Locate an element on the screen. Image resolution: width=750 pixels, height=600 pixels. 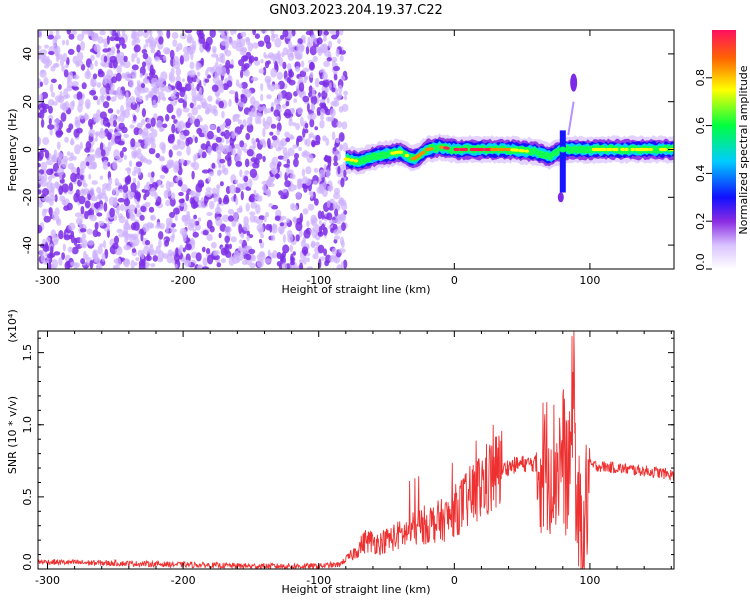
y-tick-label: -20 is located at coordinates (27, 197).